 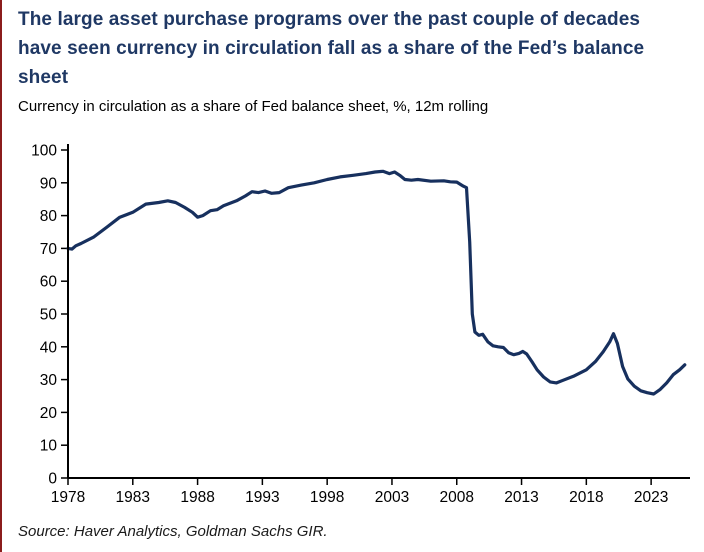 What do you see at coordinates (49, 216) in the screenshot?
I see `y-tick-label: 80` at bounding box center [49, 216].